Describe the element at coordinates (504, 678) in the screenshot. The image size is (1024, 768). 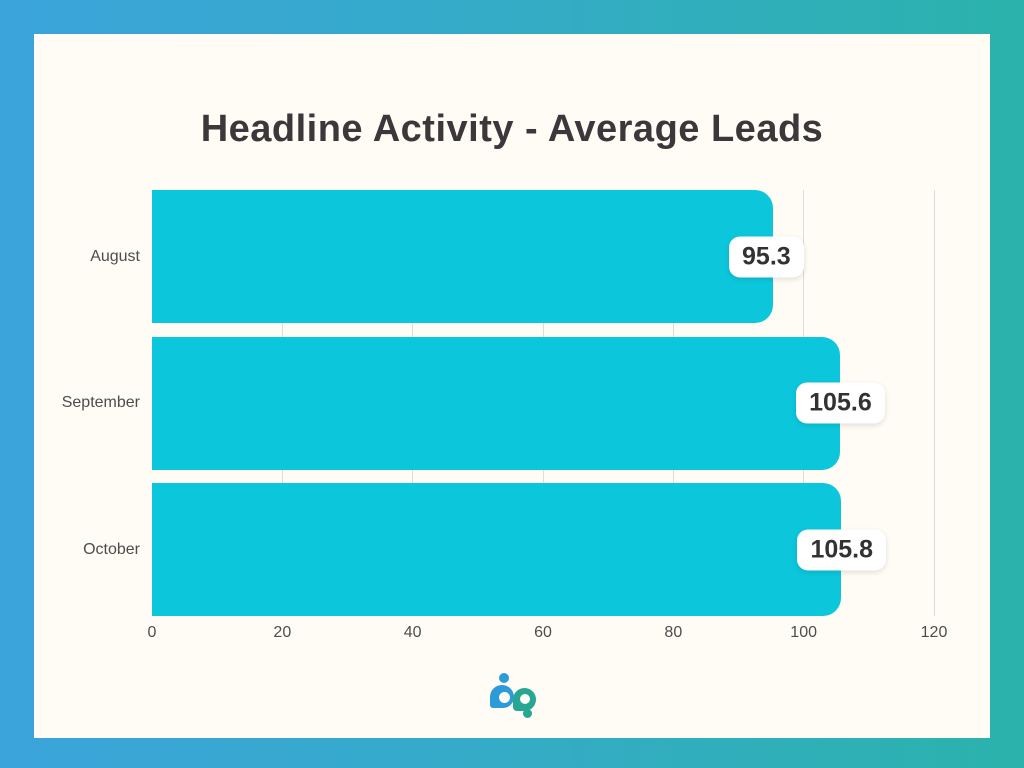
I see `bp-logo-blue-dot-icon` at that location.